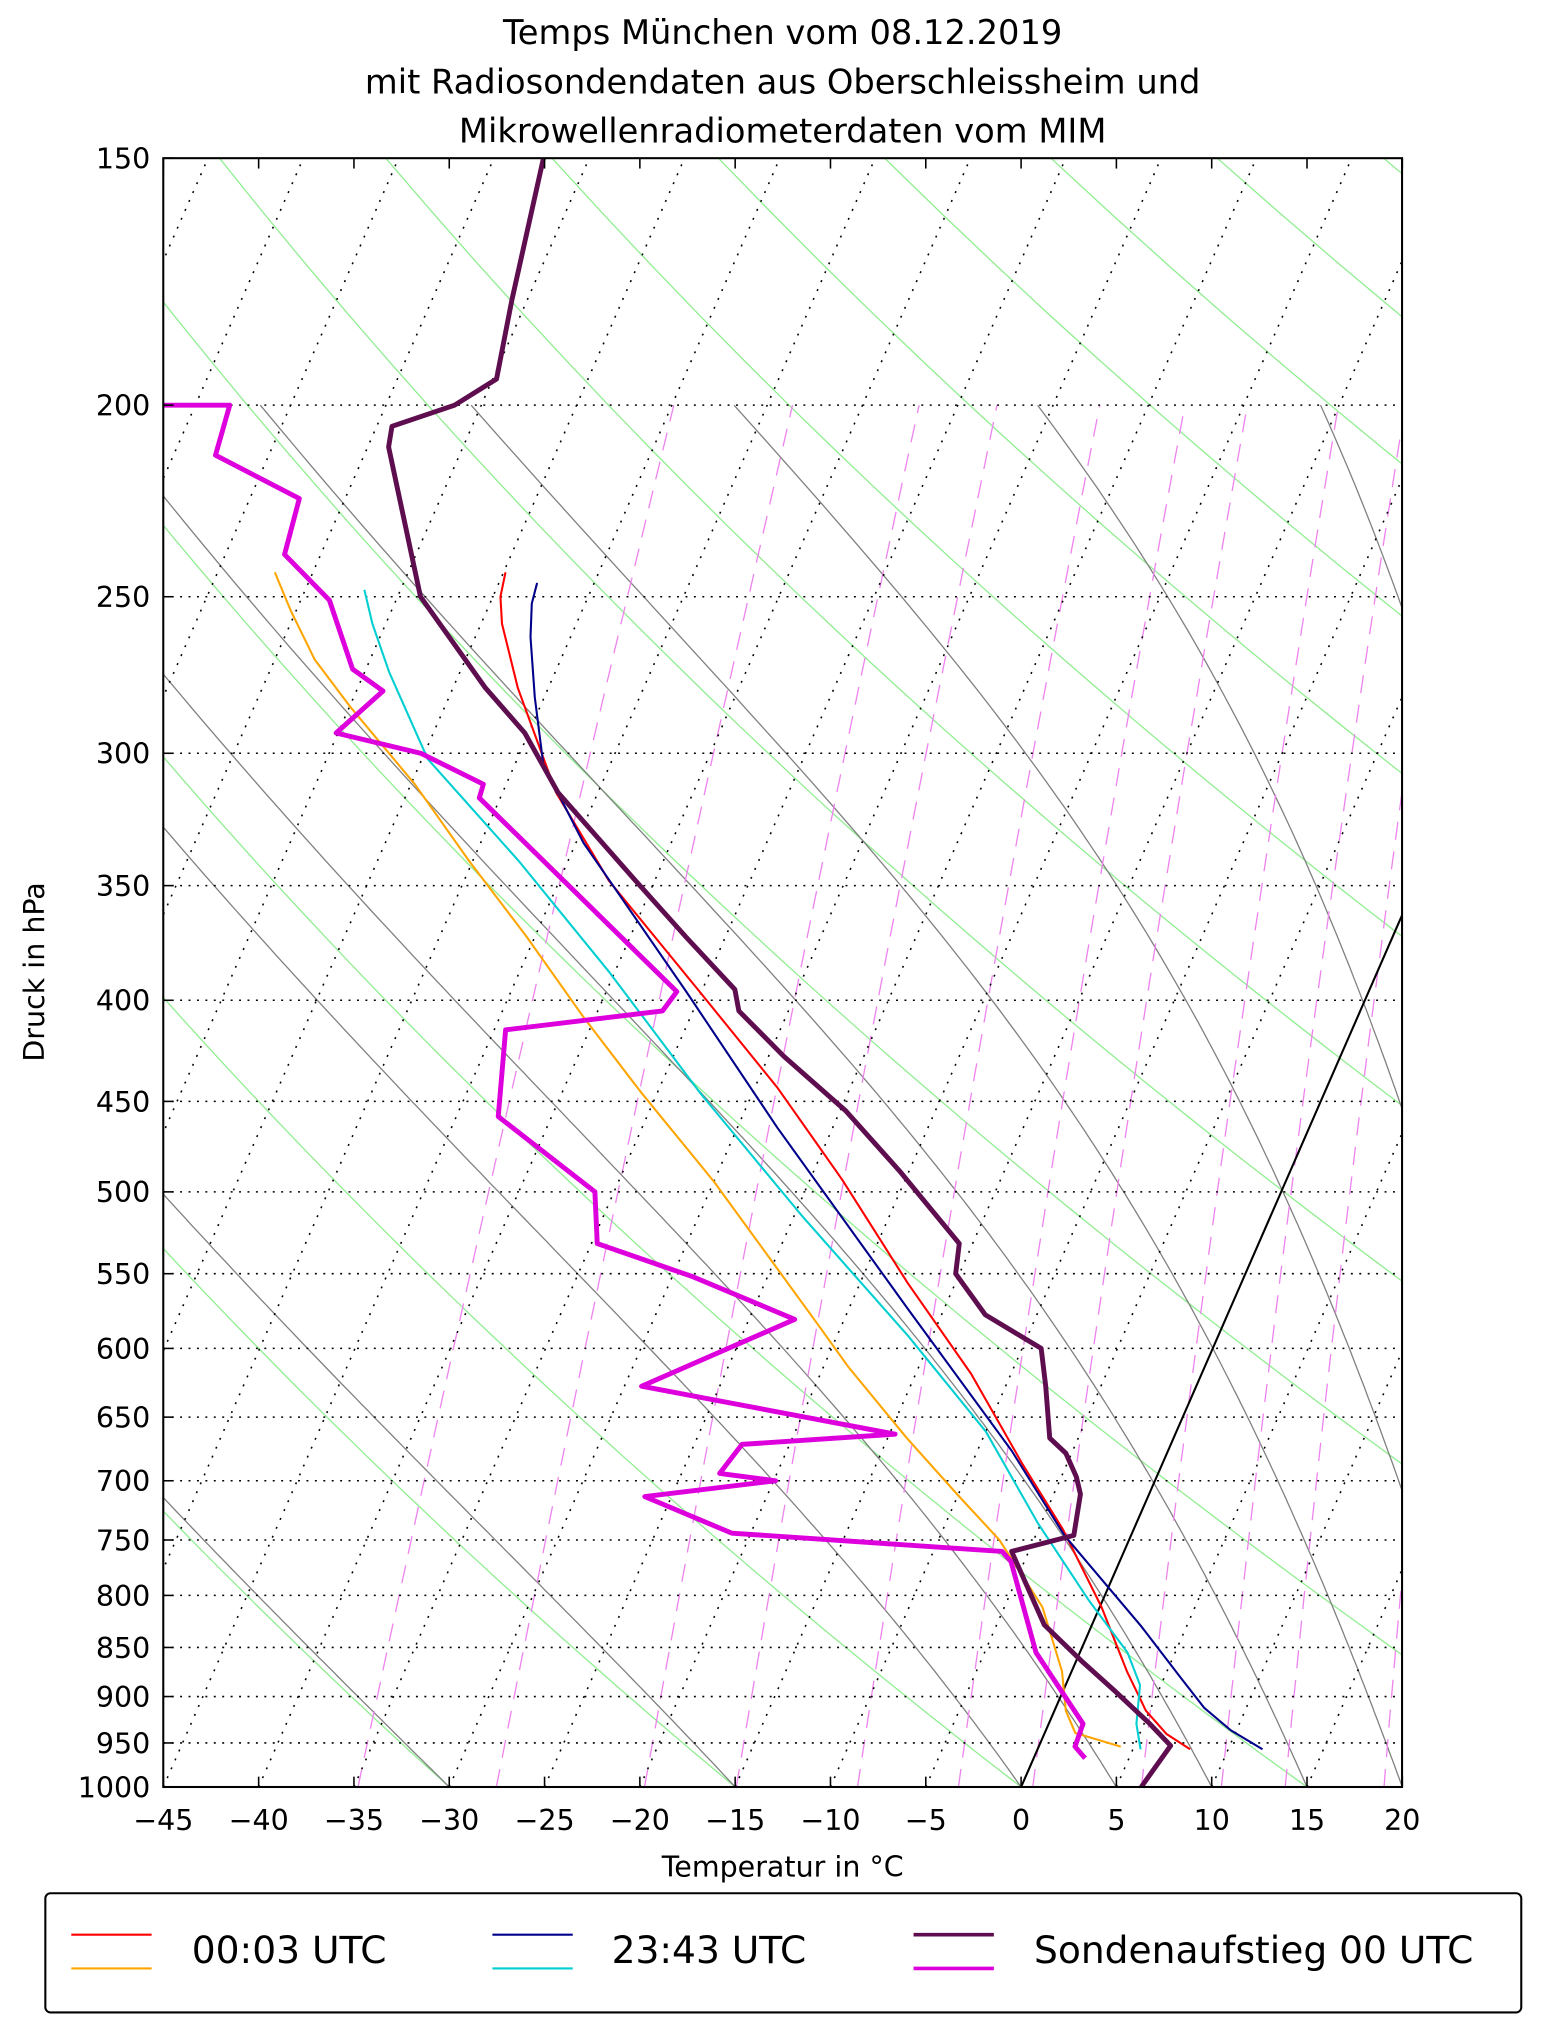 Image resolution: width=1542 pixels, height=2032 pixels. What do you see at coordinates (123, 1192) in the screenshot?
I see `y-tick-label: 500` at bounding box center [123, 1192].